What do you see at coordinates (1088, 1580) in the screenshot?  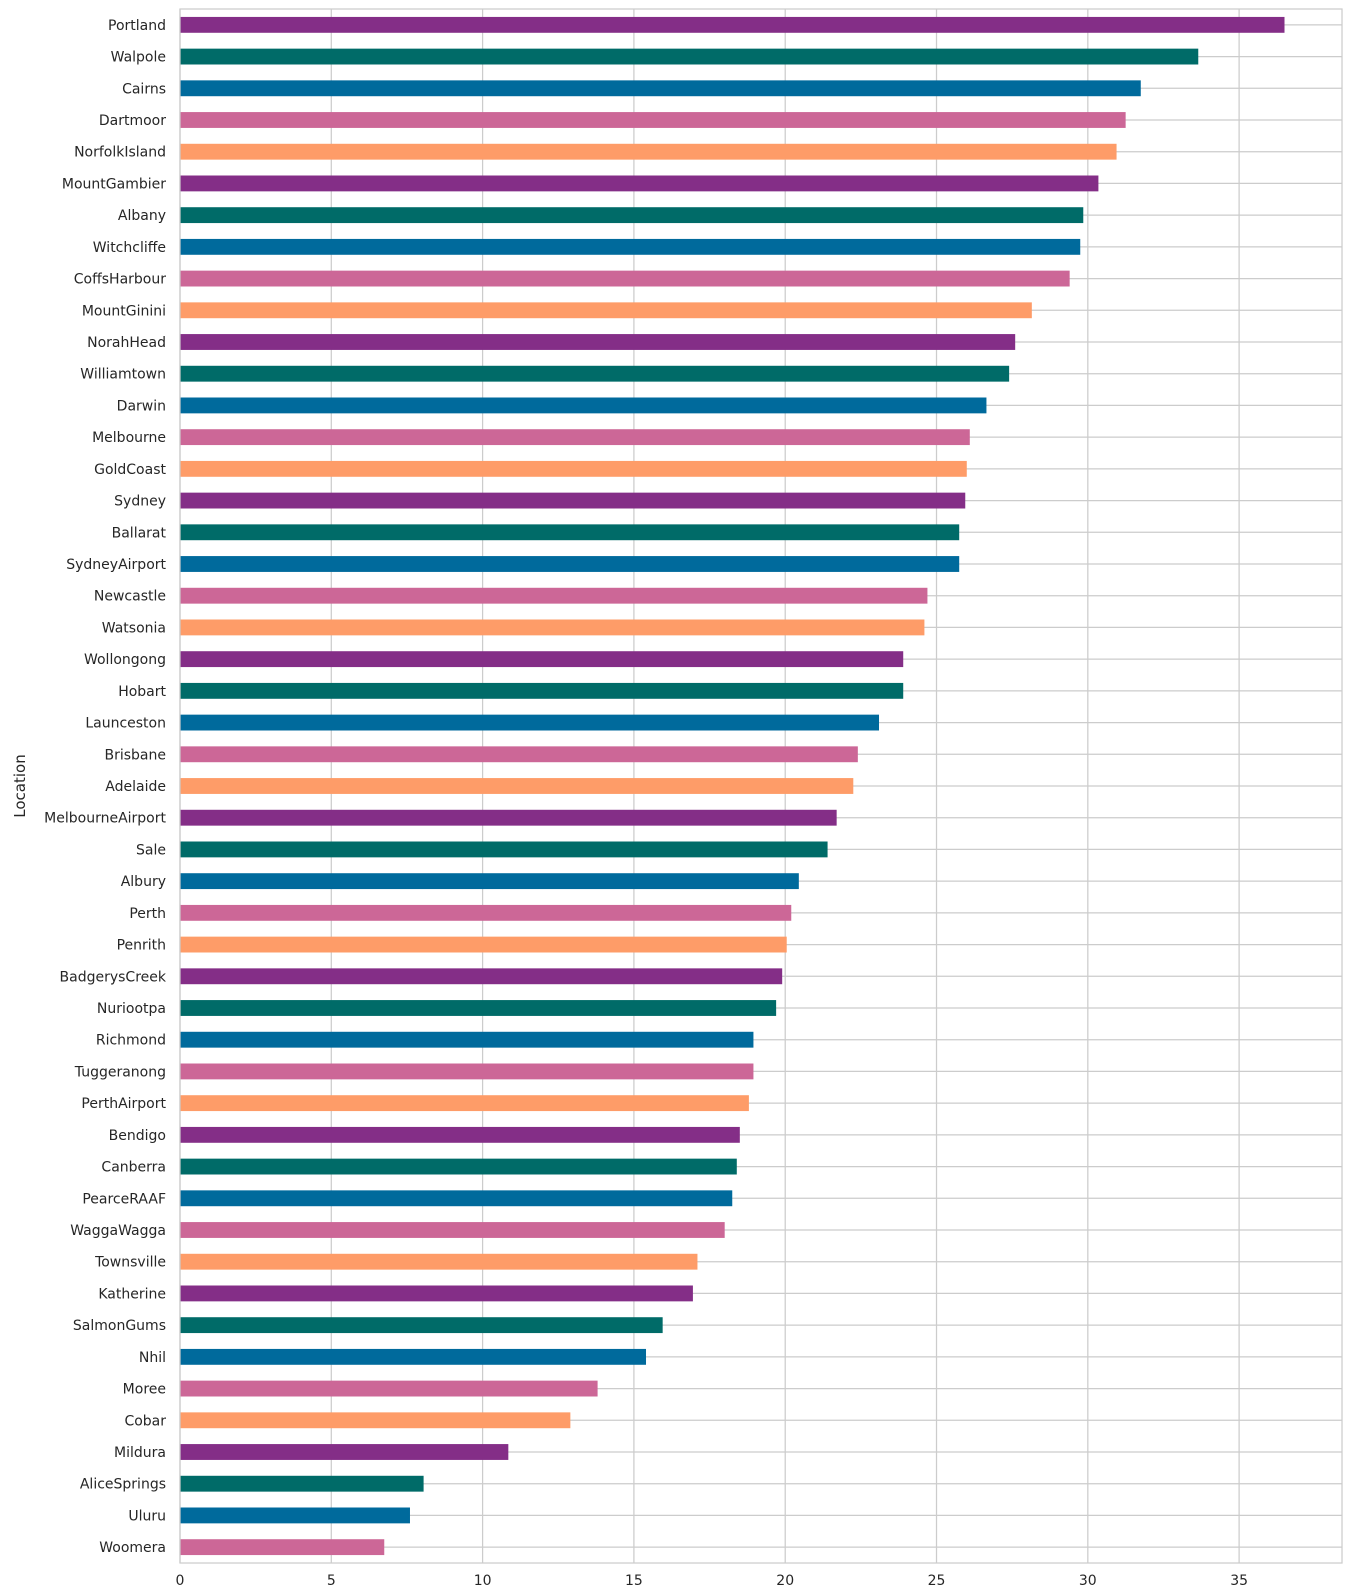 I see `x-tick-label: 30` at bounding box center [1088, 1580].